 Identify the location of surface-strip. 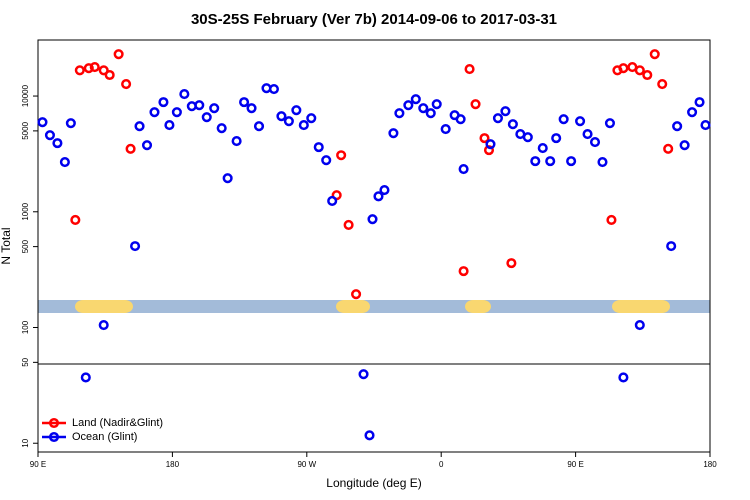
(374, 306).